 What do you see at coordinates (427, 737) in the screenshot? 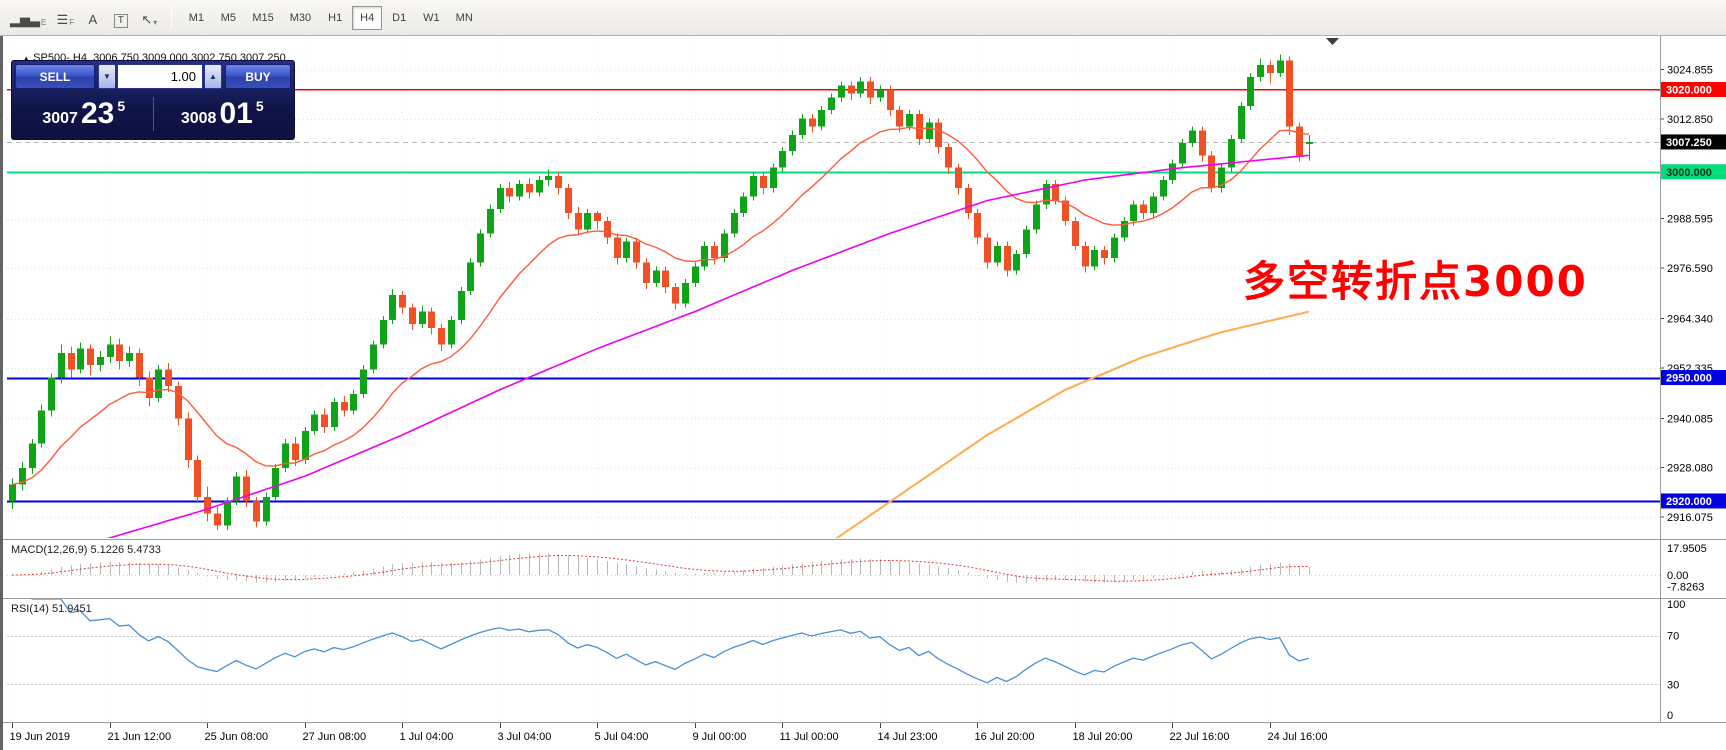
I see `svg-text: 1 Jul 04:00` at bounding box center [427, 737].